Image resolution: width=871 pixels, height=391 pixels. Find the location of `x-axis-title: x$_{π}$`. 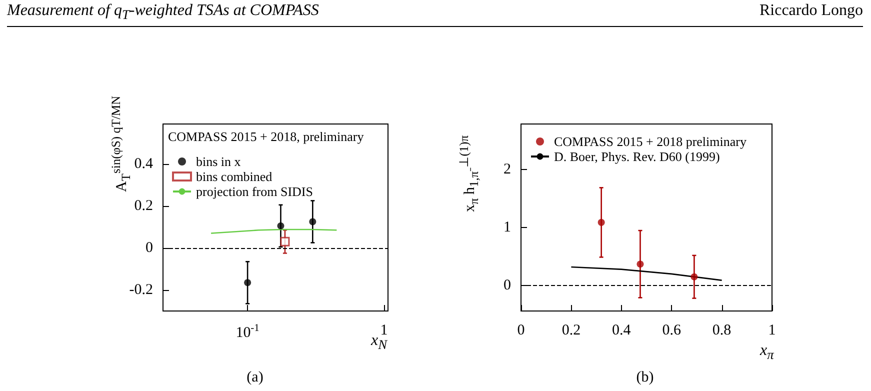

x-axis-title: x$_{π}$ is located at coordinates (767, 353).